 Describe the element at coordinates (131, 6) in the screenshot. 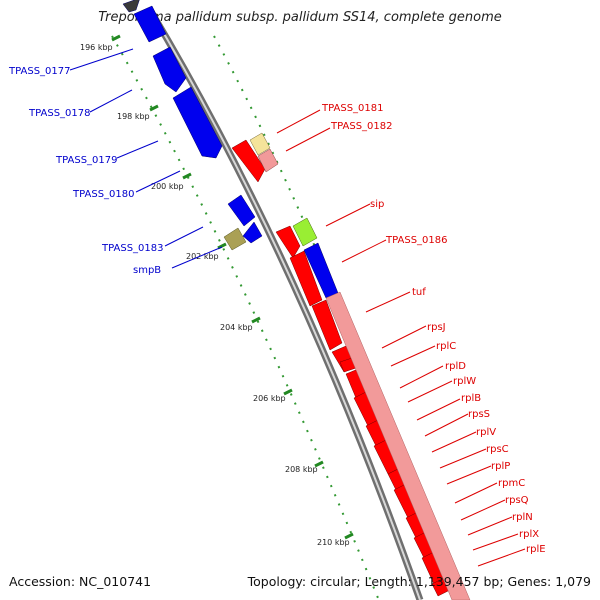

I see `gene-feature-partial` at that location.